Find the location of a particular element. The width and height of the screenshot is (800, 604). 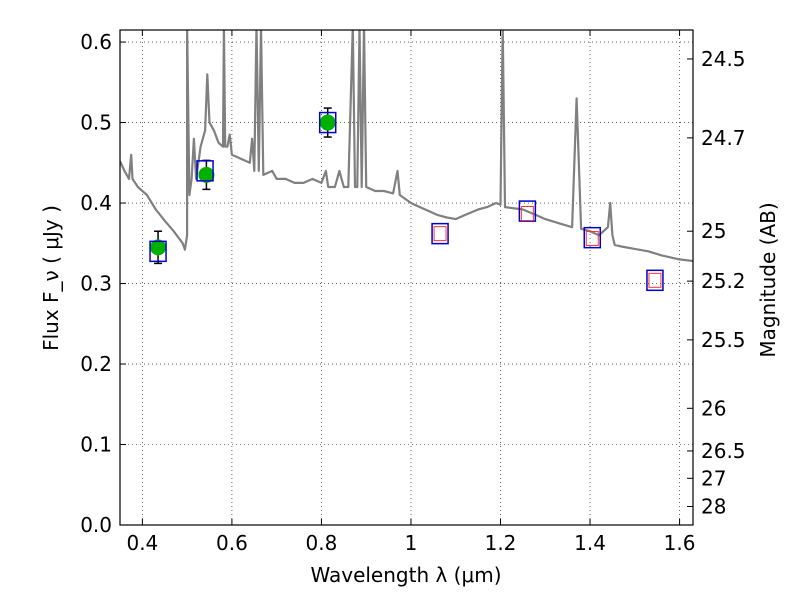

right-tick-label: 28 is located at coordinates (713, 506).